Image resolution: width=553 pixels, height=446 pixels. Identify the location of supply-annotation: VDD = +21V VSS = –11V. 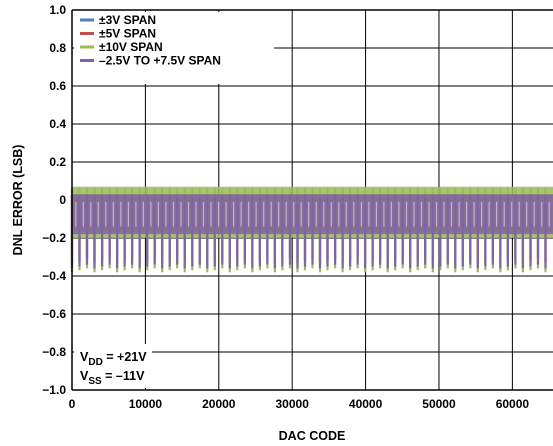
(113, 366).